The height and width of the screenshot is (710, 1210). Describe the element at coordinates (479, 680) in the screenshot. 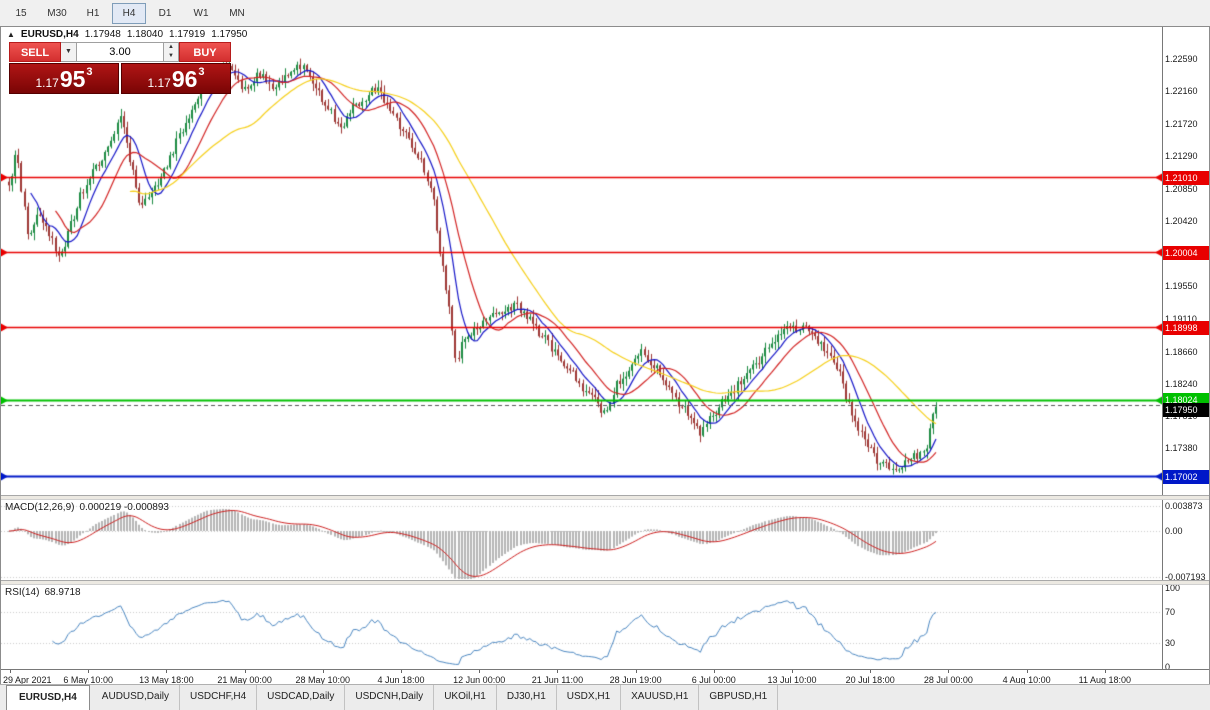

I see `time-label: 12 Jun 00:00` at that location.